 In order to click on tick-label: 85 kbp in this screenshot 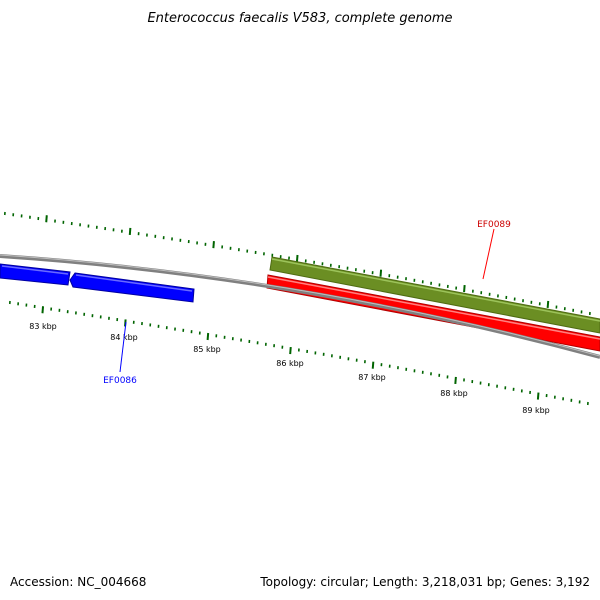, I will do `click(207, 349)`.